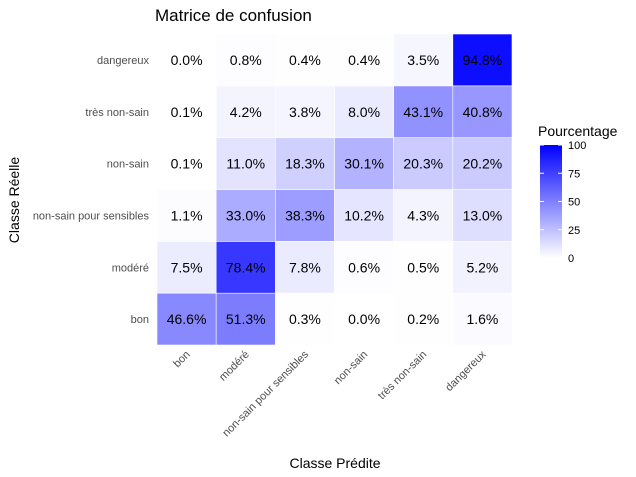 The width and height of the screenshot is (636, 477). What do you see at coordinates (577, 146) in the screenshot?
I see `legend-tick-label: 100` at bounding box center [577, 146].